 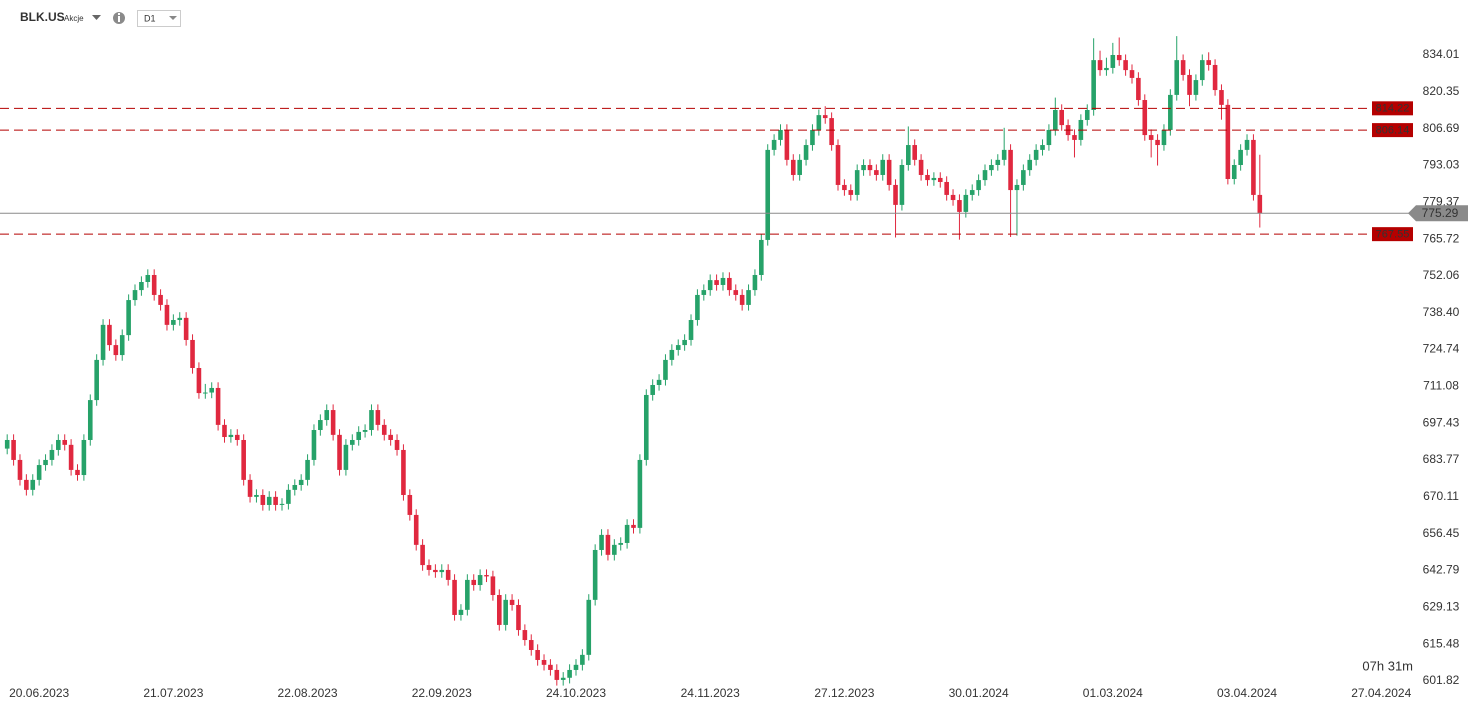 I want to click on y-tick-label: 629.13, so click(x=1441, y=606).